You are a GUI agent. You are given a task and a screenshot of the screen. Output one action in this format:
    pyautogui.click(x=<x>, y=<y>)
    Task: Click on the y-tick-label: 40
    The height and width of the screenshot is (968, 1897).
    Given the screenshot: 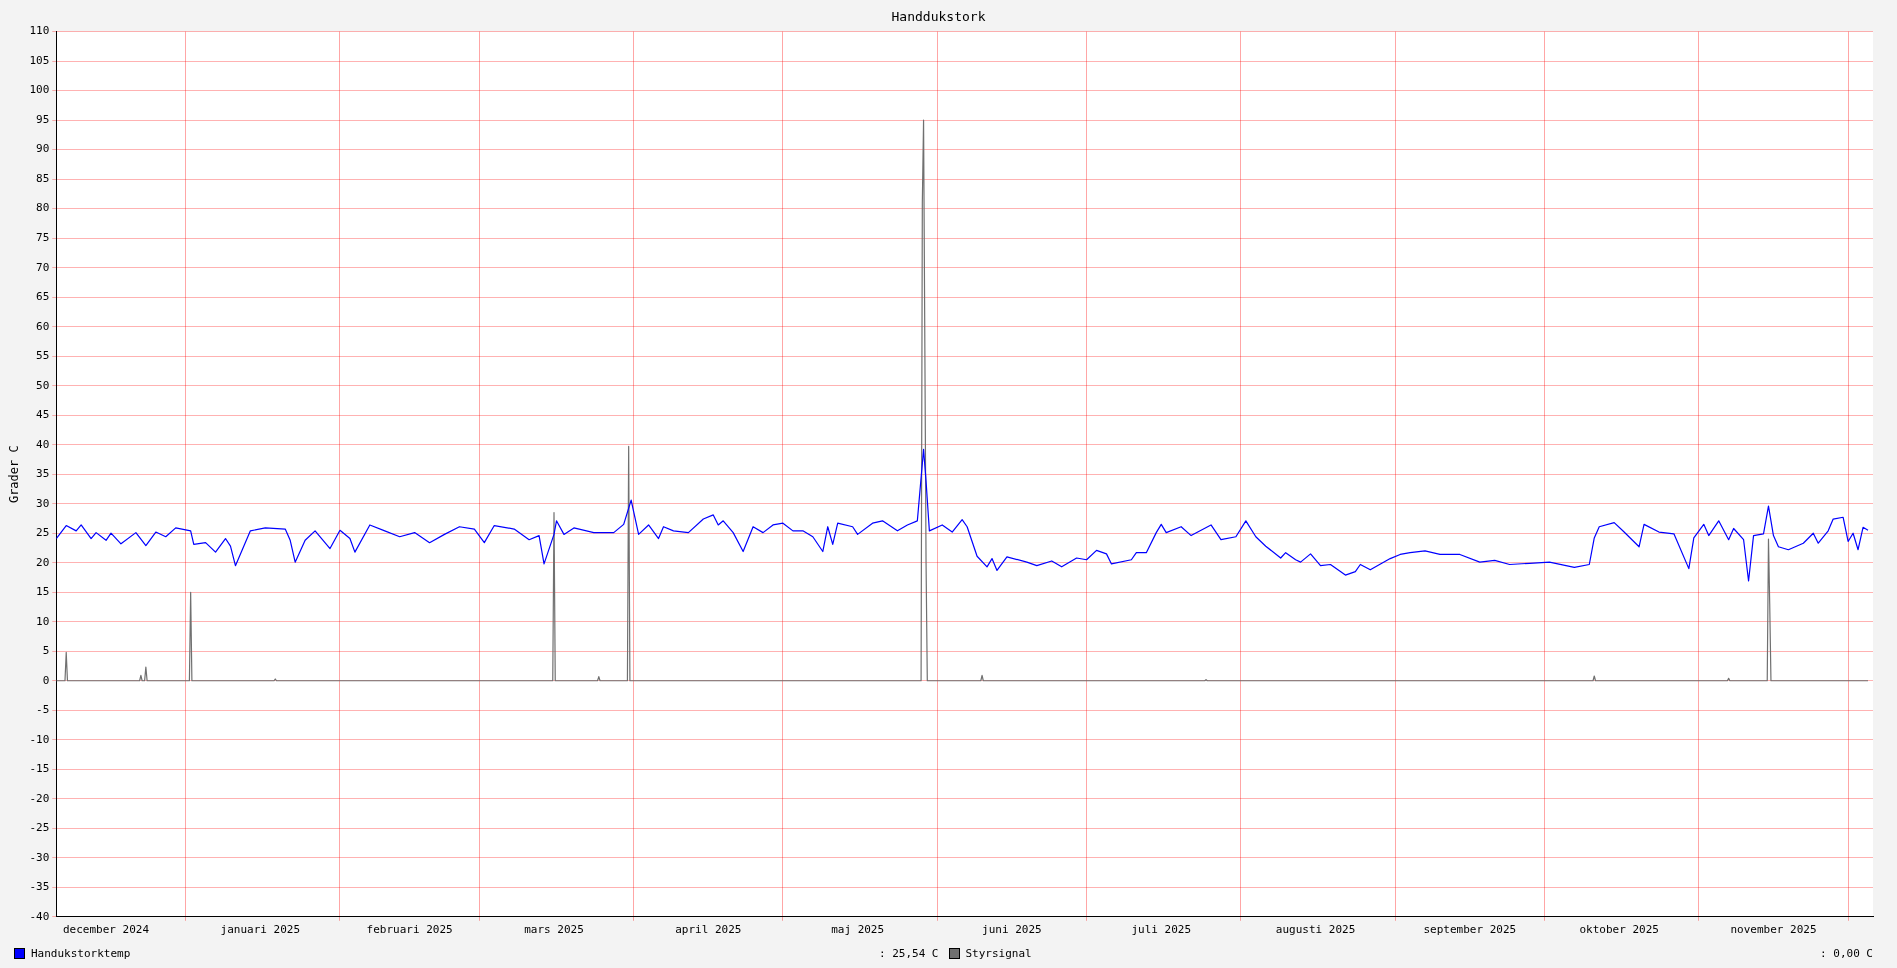 What is the action you would take?
    pyautogui.click(x=43, y=444)
    